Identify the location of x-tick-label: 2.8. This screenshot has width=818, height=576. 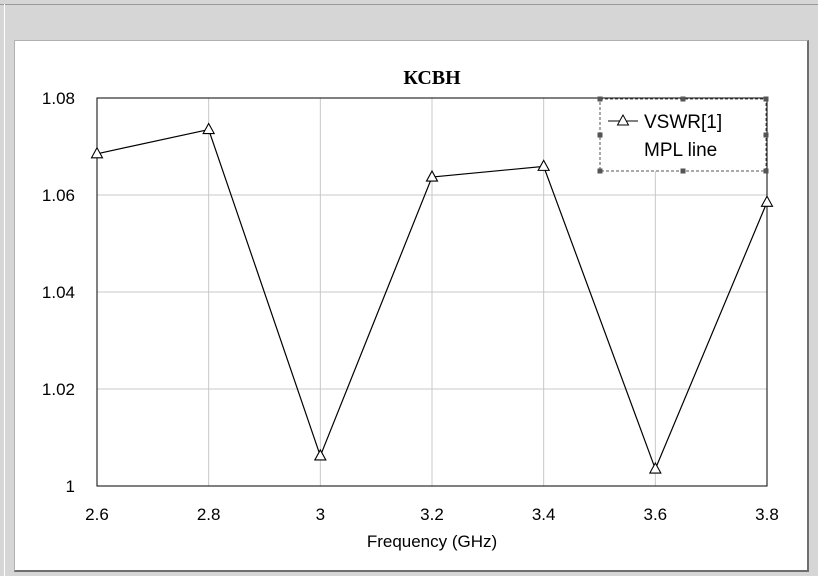
(209, 514).